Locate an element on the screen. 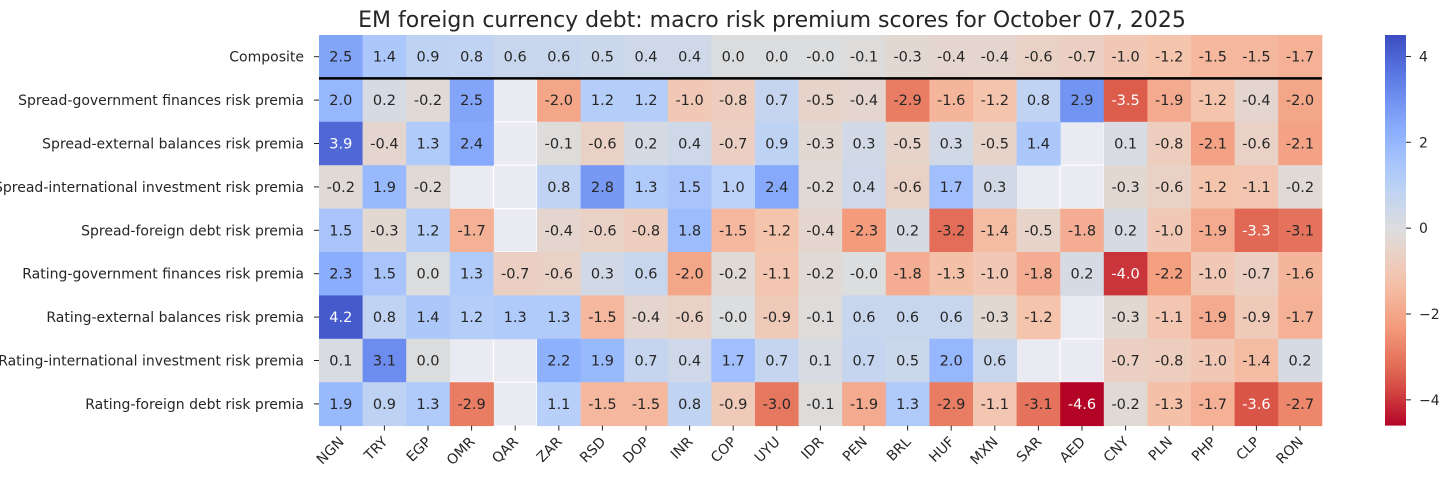 The image size is (1445, 488). cell-label: 2.4 is located at coordinates (471, 145).